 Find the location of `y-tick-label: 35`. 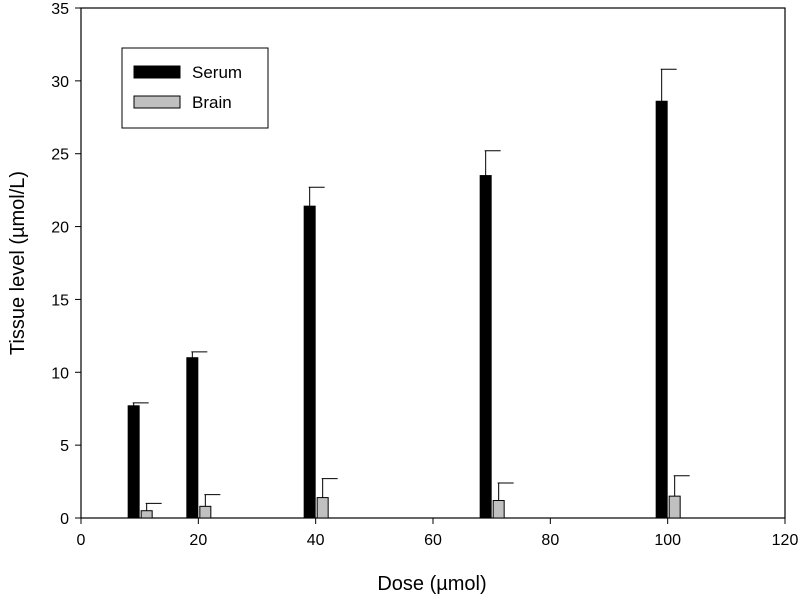

y-tick-label: 35 is located at coordinates (60, 9).